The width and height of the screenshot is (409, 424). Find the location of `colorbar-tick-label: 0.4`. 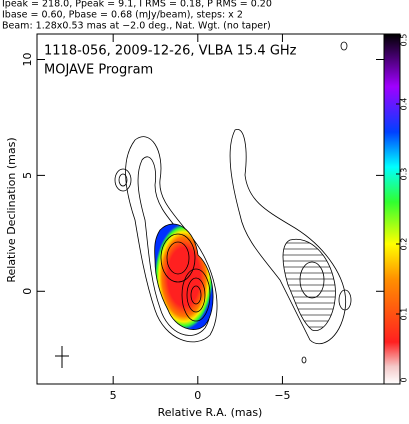

colorbar-tick-label: 0.4 is located at coordinates (404, 104).